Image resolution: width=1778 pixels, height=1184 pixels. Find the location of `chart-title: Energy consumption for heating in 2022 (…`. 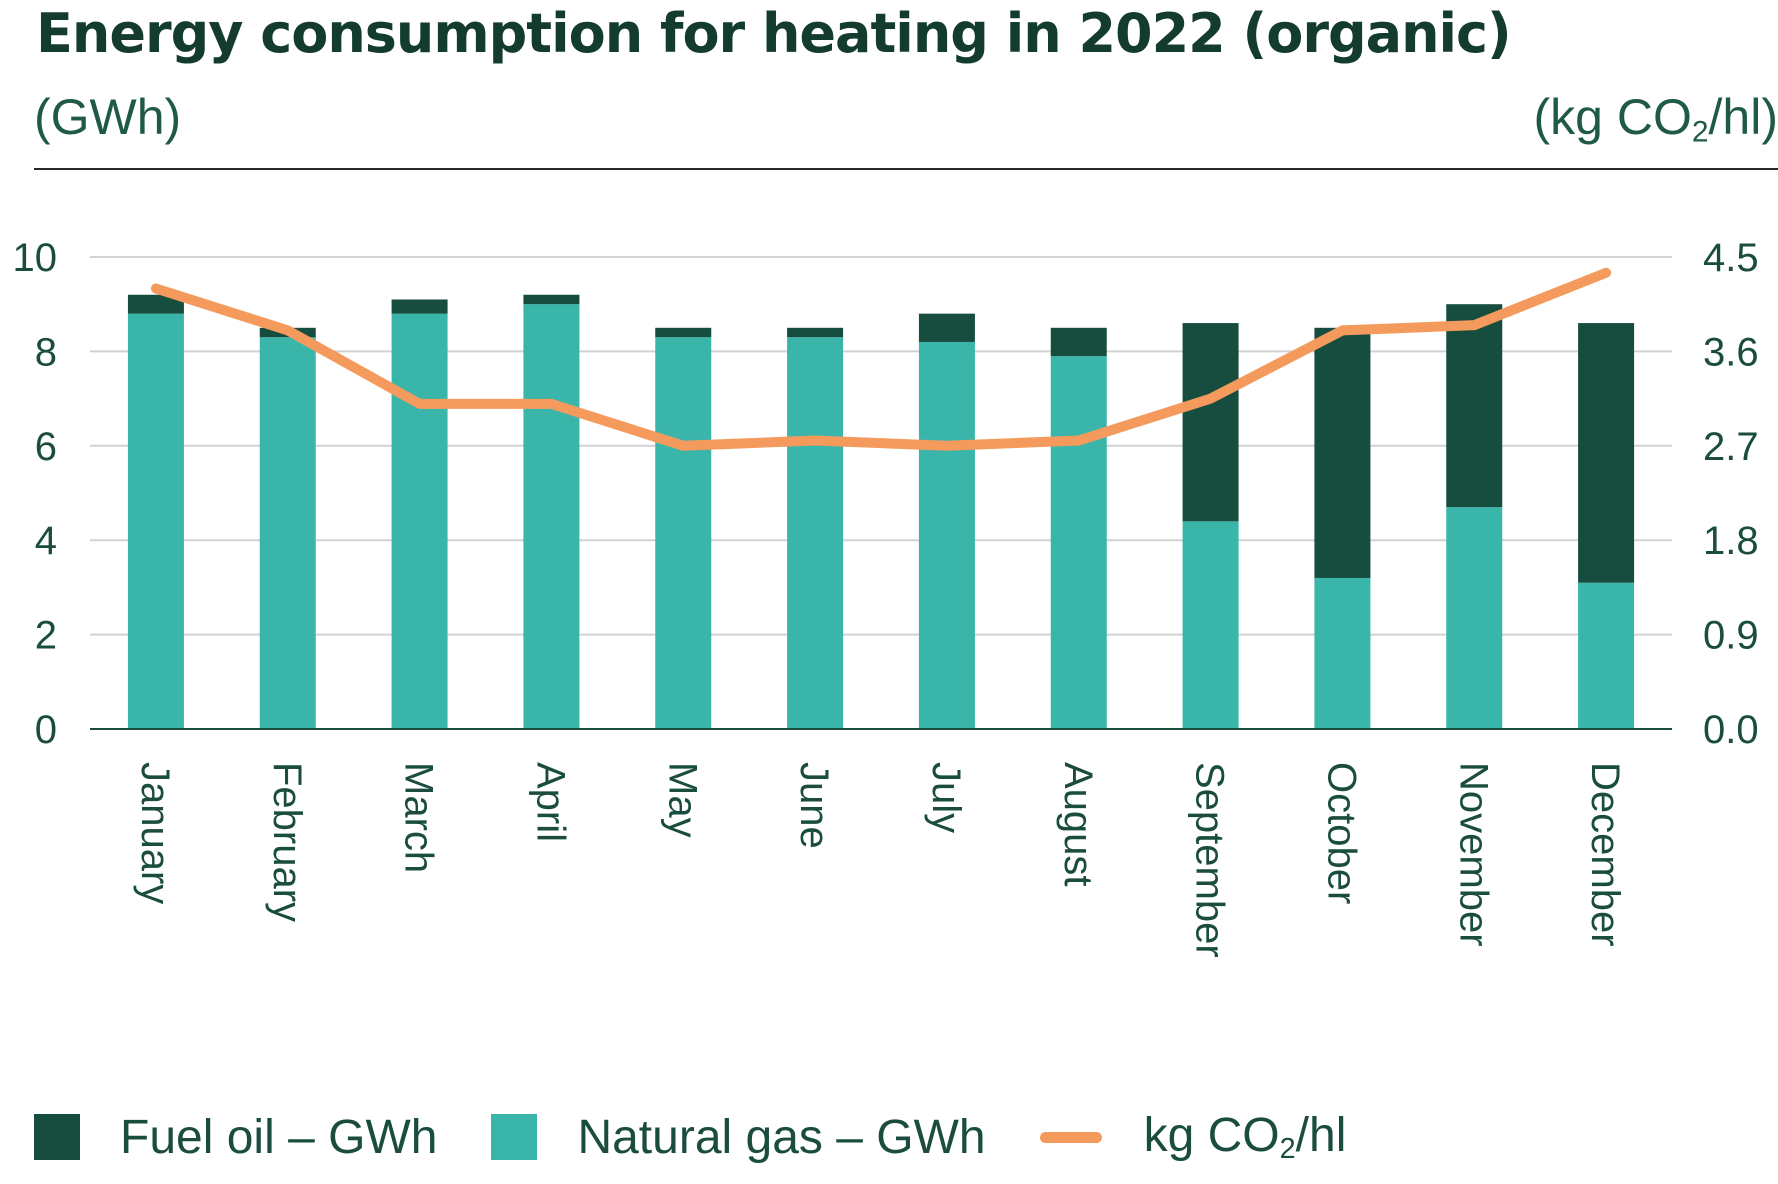

chart-title: Energy consumption for heating in 2022 (… is located at coordinates (774, 33).